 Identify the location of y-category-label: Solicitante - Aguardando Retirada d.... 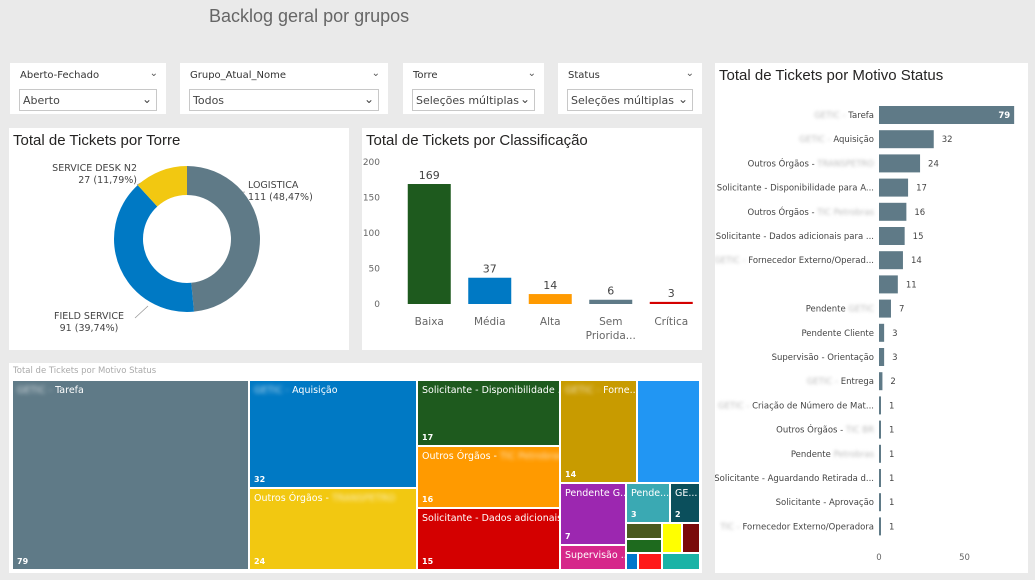
(794, 479).